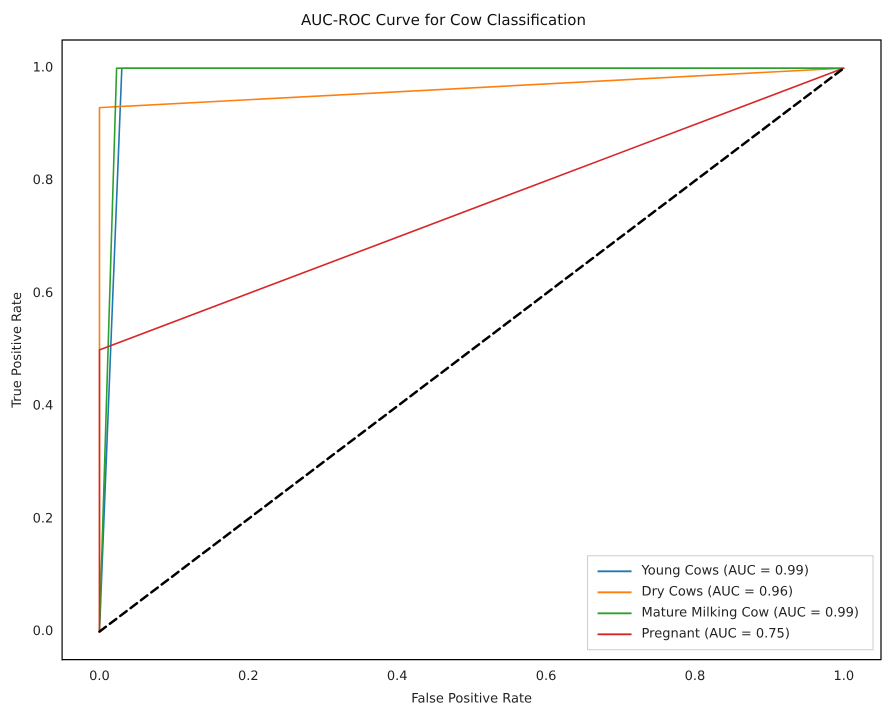 The width and height of the screenshot is (895, 715). I want to click on x-tick-label: 0.0, so click(99, 676).